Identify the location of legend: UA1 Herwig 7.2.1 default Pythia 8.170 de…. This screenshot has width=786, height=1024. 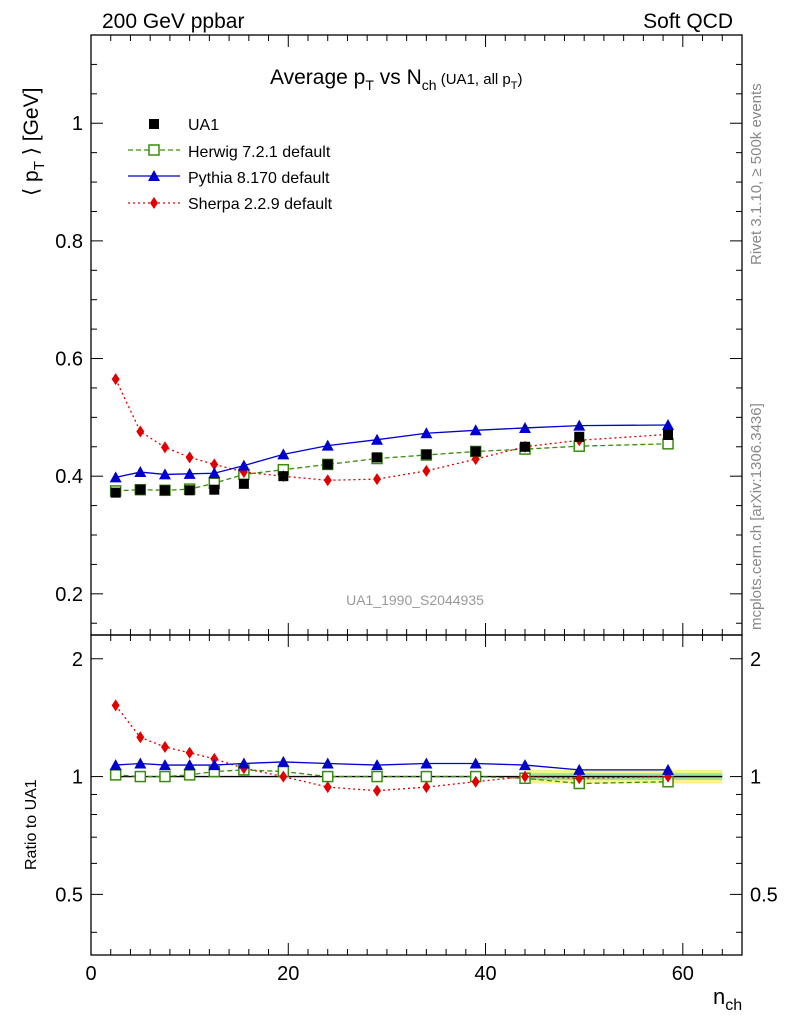
(230, 165).